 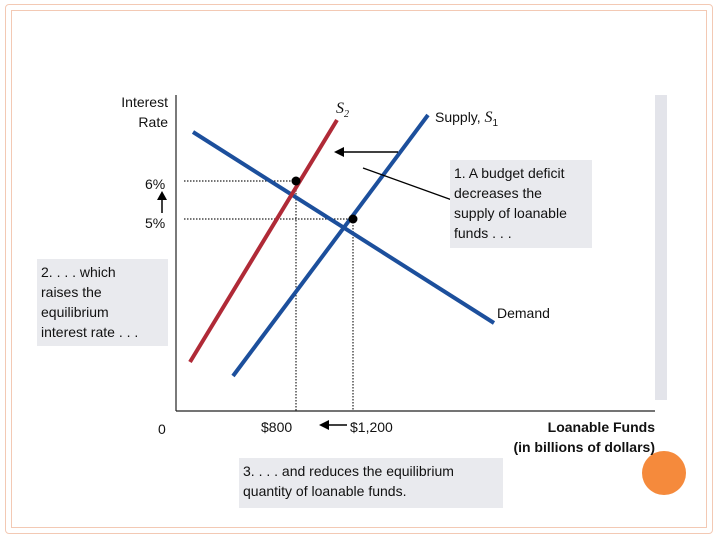 What do you see at coordinates (661, 247) in the screenshot?
I see `graph-shadow` at bounding box center [661, 247].